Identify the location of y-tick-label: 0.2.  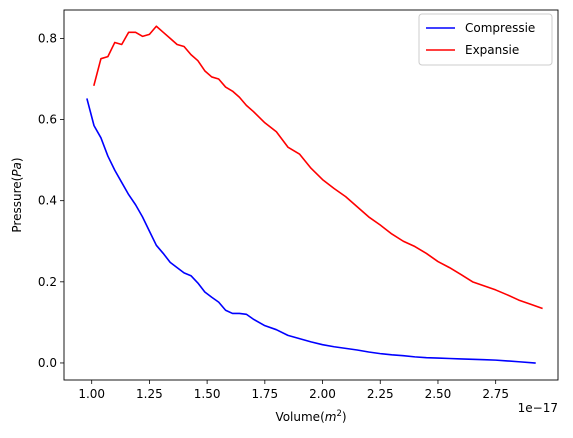
(47, 282).